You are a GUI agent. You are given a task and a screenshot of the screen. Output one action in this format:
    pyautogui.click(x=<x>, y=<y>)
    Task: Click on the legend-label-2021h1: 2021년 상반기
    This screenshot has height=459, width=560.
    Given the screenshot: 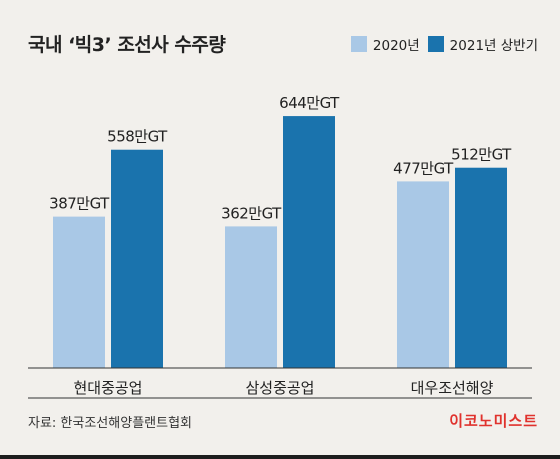 What is the action you would take?
    pyautogui.click(x=493, y=46)
    